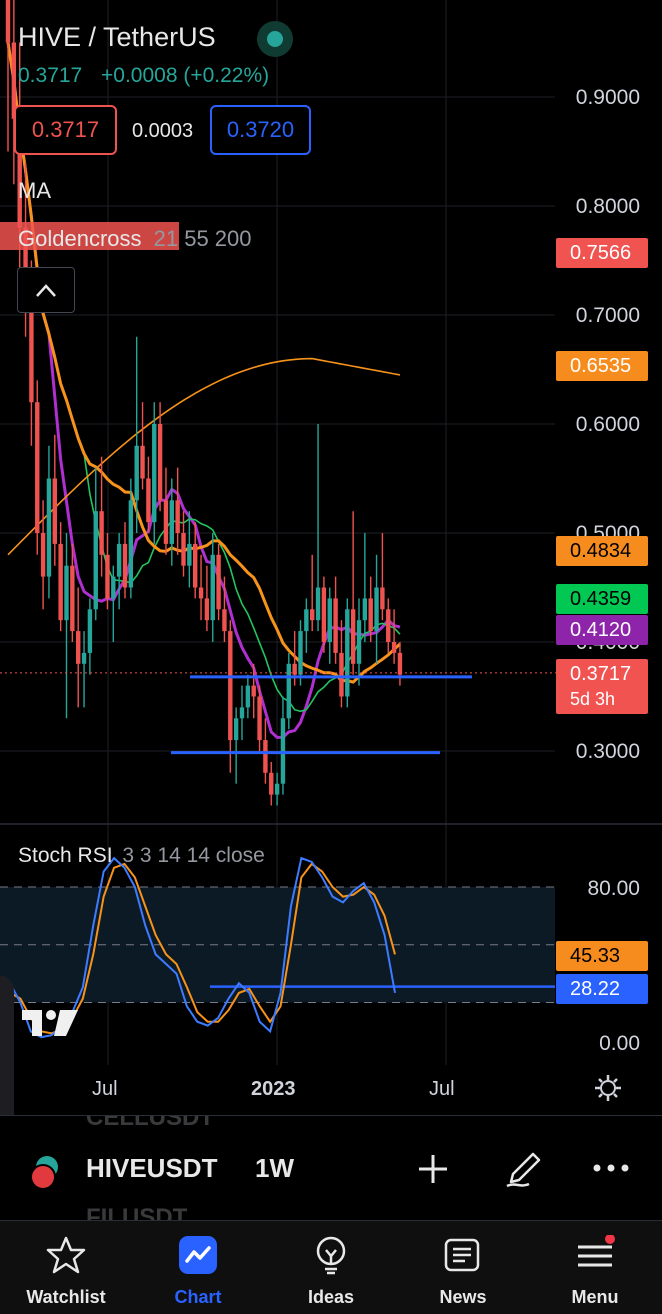 The width and height of the screenshot is (662, 1314). What do you see at coordinates (34, 190) in the screenshot?
I see `ma-indicator-label: MA` at bounding box center [34, 190].